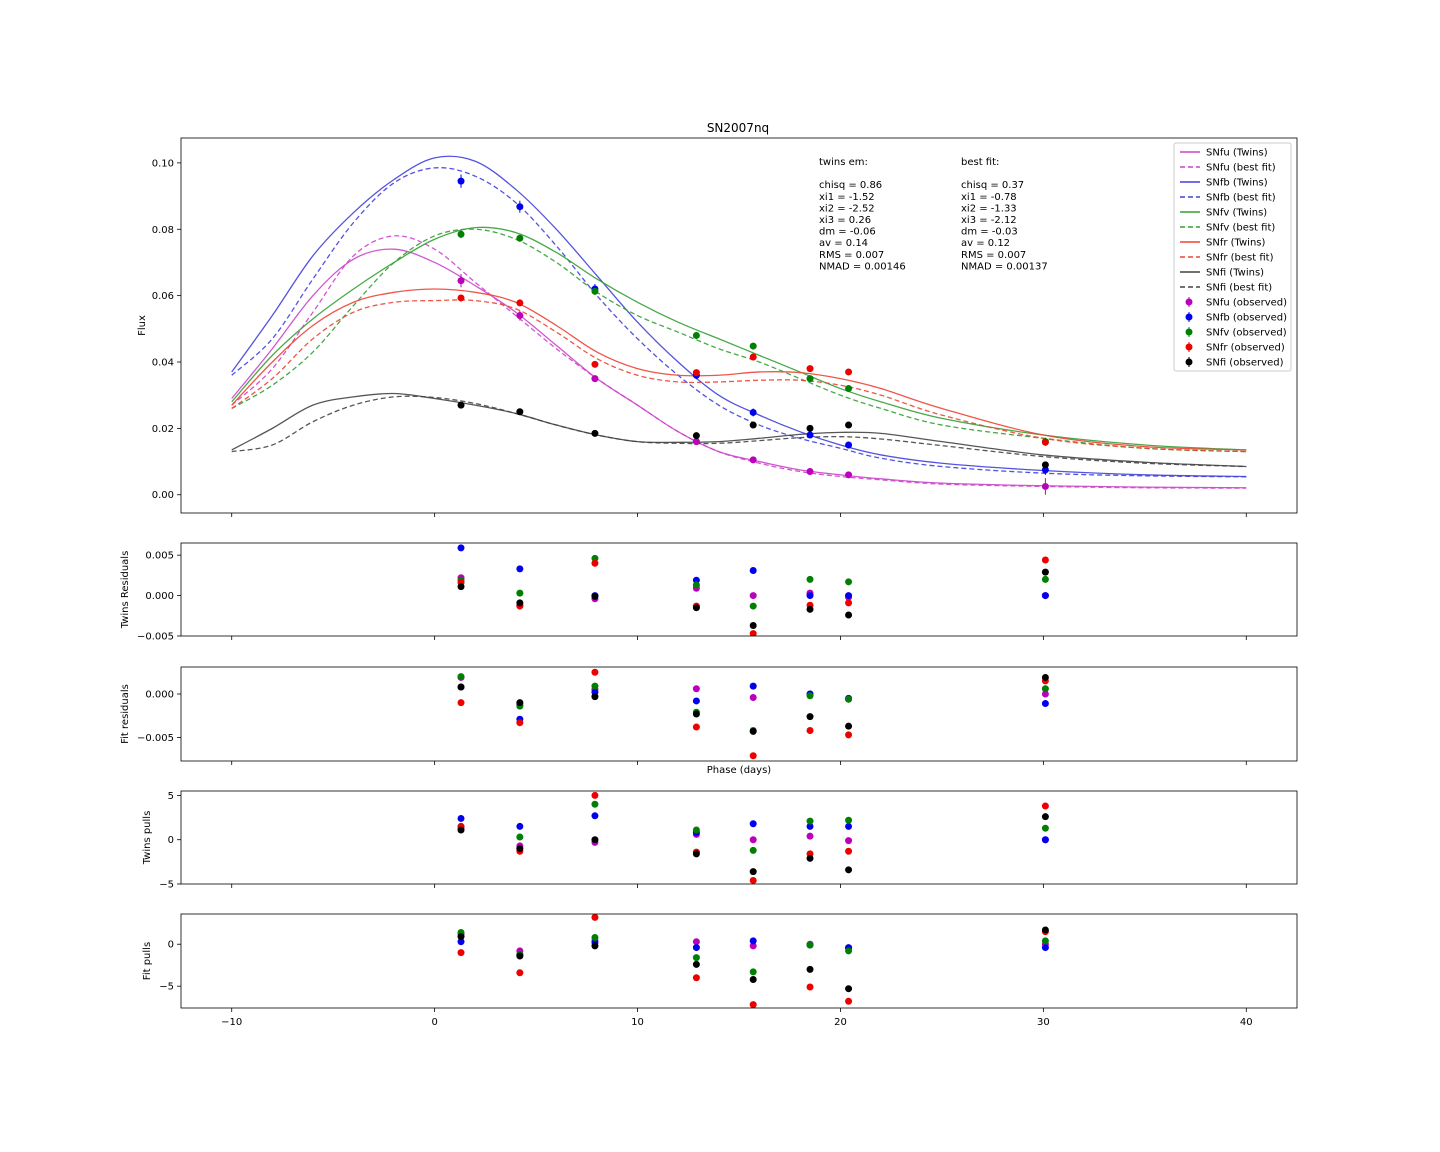 This screenshot has height=1152, width=1440. I want to click on legend-entry-label: SNfb (Twins), so click(1237, 183).